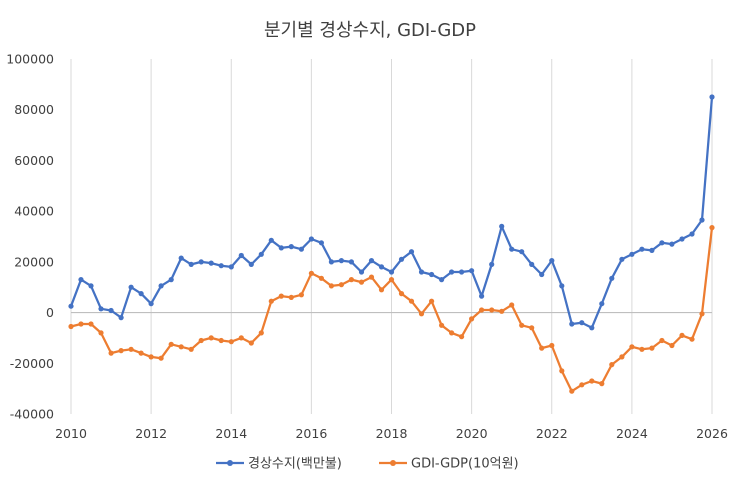 The image size is (740, 484). What do you see at coordinates (71, 433) in the screenshot?
I see `x-tick-label: 2010` at bounding box center [71, 433].